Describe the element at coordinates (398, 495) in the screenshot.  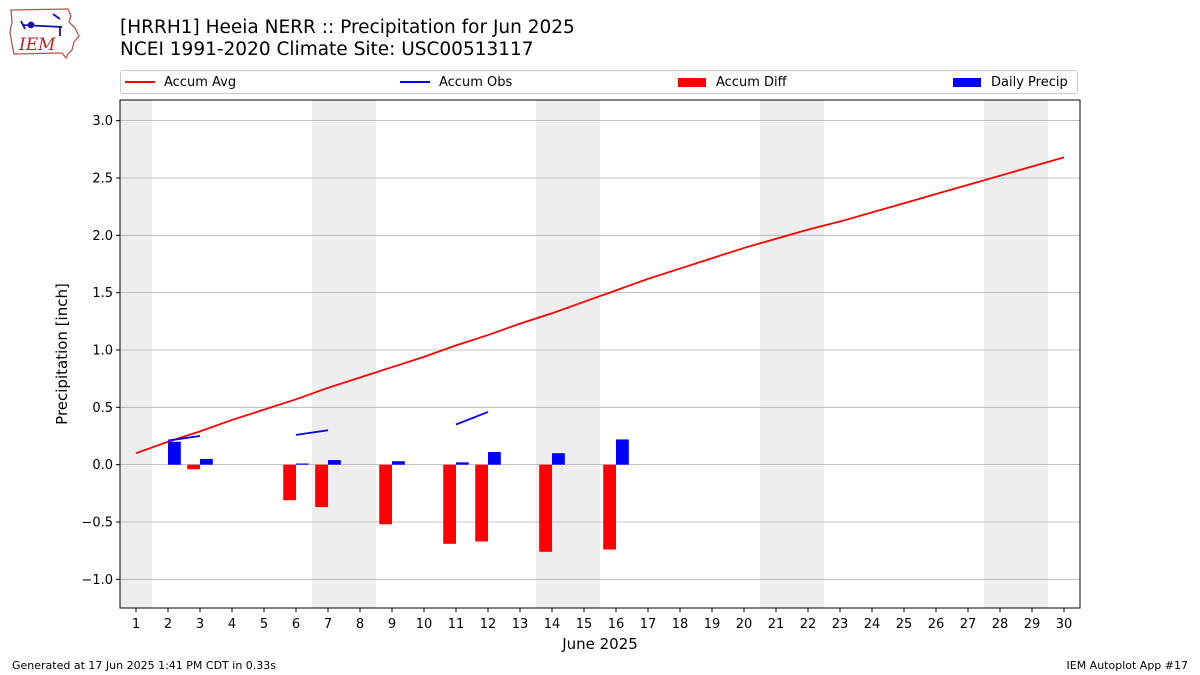
I see `bars` at that location.